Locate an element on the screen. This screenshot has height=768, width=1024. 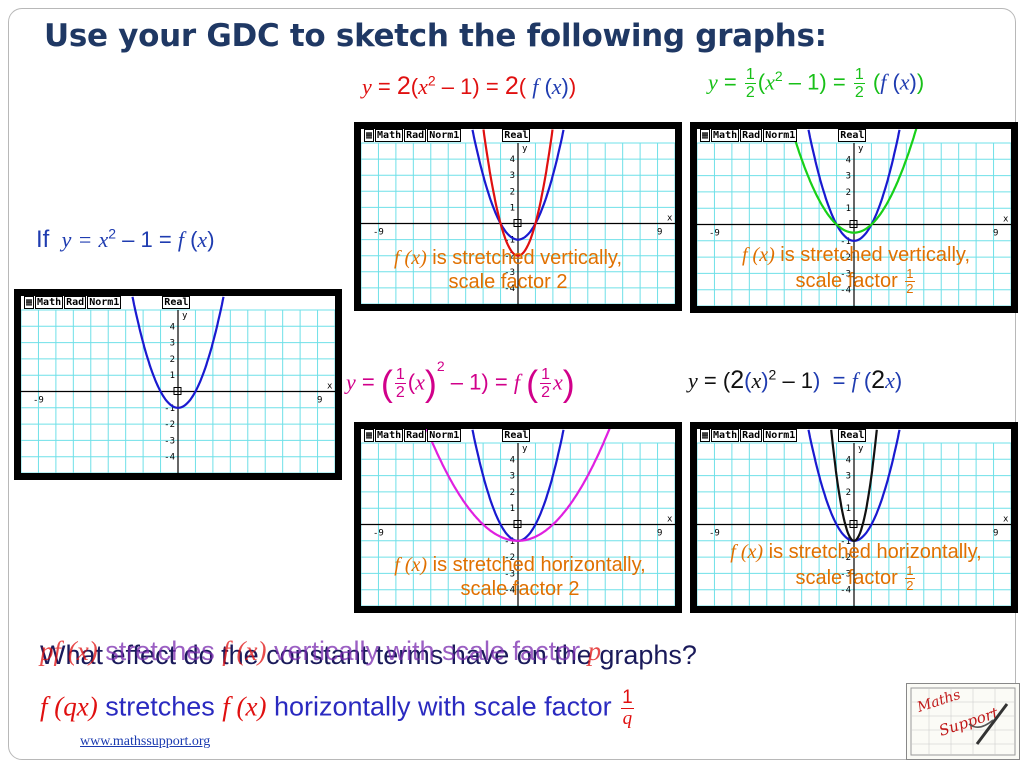
graph-vertical-half: -9 9x y4 3 2 1 -1 -2 -3 -4 is located at coordinates (854, 217).